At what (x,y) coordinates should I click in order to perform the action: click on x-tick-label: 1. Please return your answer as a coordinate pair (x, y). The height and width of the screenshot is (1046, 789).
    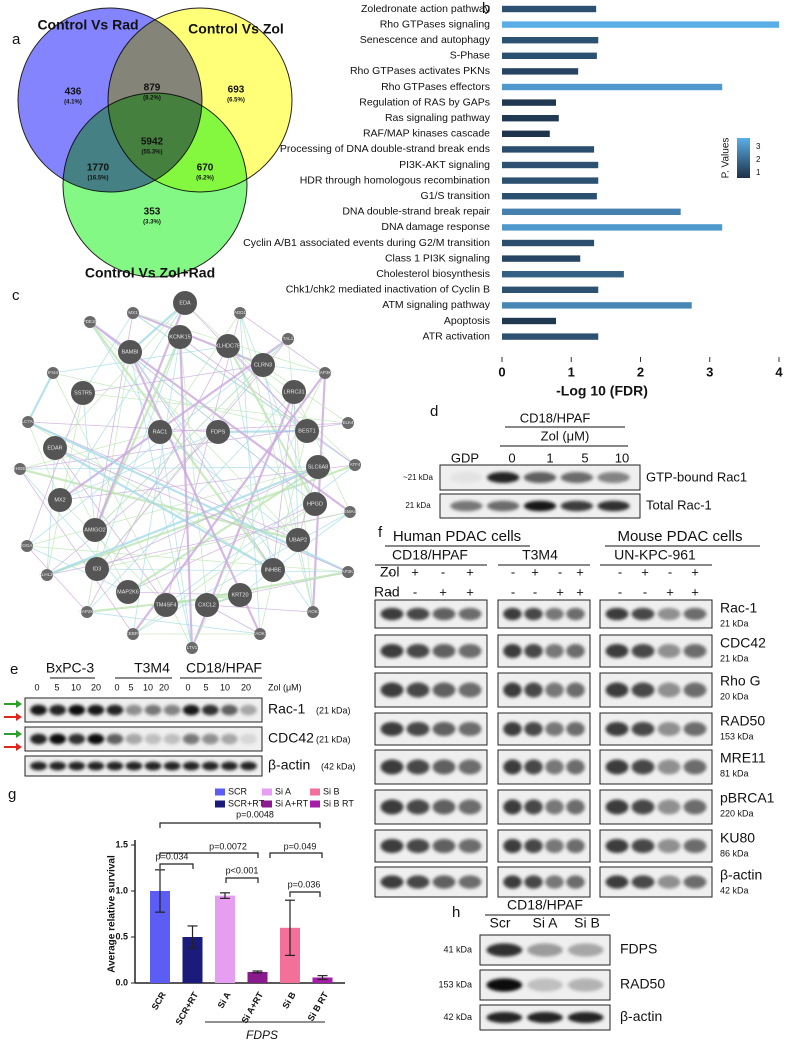
    Looking at the image, I should click on (571, 371).